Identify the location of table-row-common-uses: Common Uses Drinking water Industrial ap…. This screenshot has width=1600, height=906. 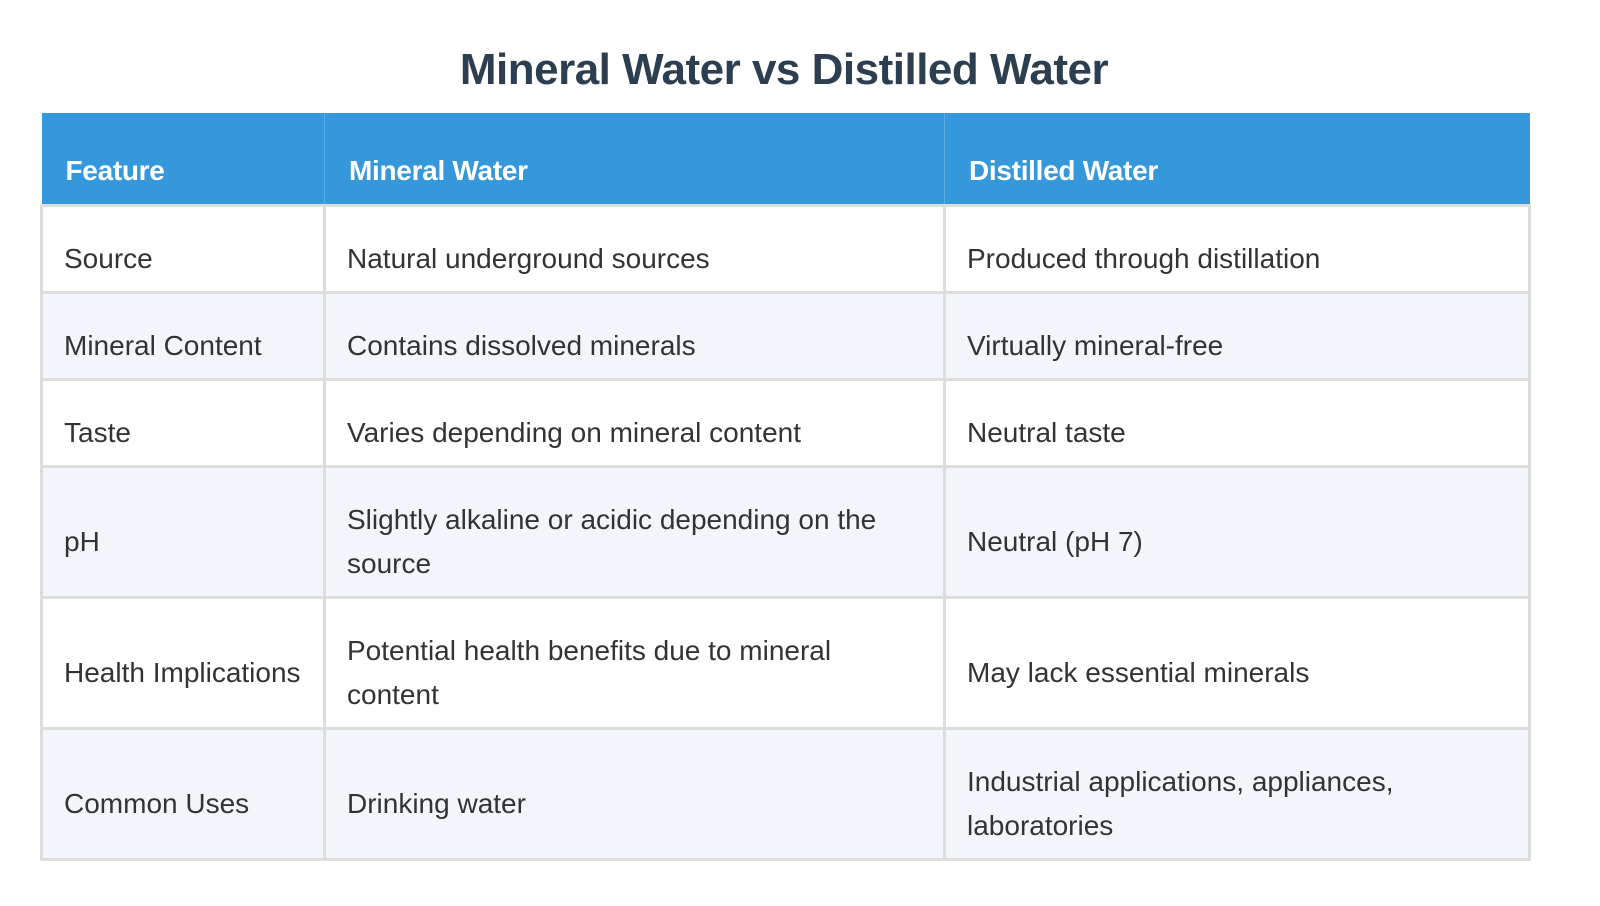
(785, 793).